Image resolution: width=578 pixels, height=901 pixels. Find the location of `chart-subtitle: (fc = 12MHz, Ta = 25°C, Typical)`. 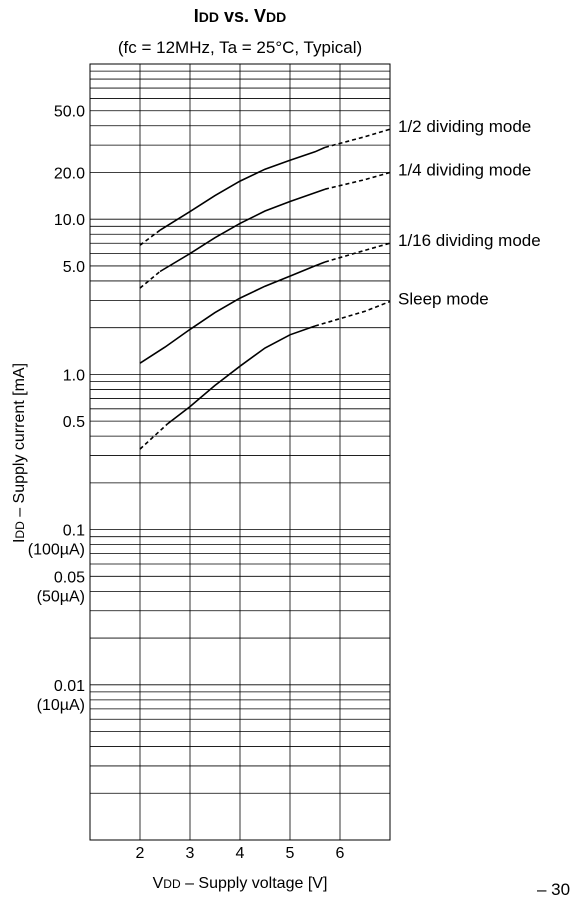

chart-subtitle: (fc = 12MHz, Ta = 25°C, Typical) is located at coordinates (240, 47).